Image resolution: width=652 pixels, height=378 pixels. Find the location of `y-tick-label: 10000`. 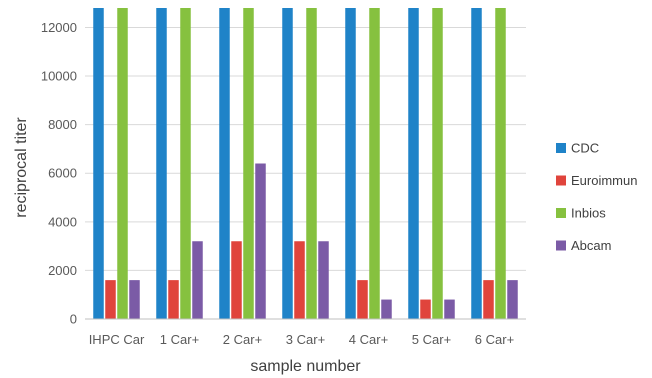

y-tick-label: 10000 is located at coordinates (59, 76).